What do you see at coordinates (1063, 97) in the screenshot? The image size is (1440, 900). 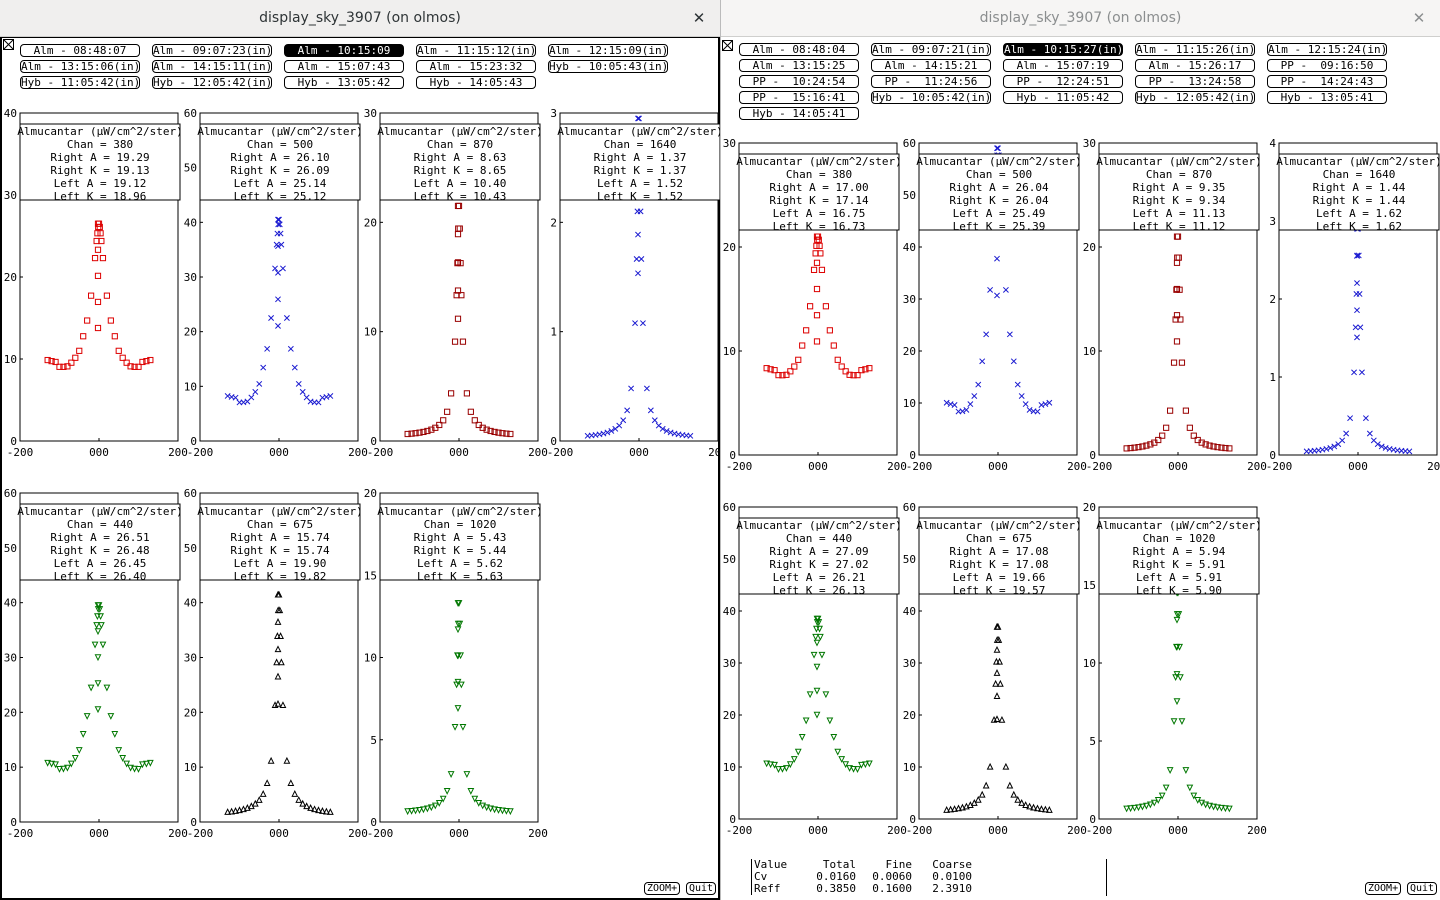 I see `data-select-button: Hyb - 11:05:42` at bounding box center [1063, 97].